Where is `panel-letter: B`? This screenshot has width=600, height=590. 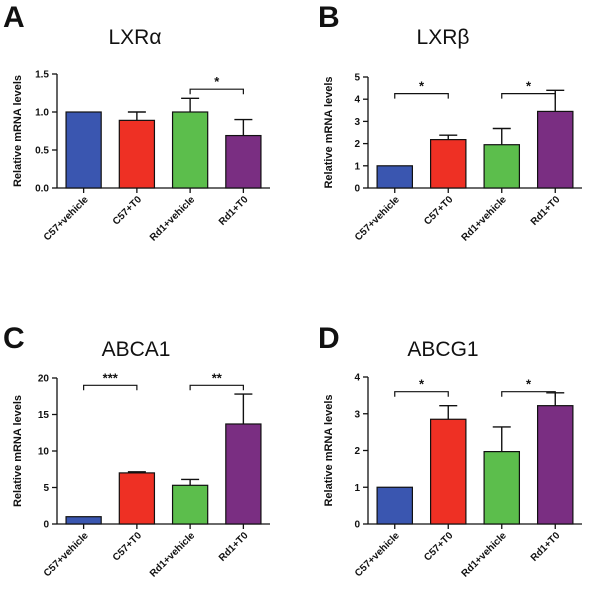 panel-letter: B is located at coordinates (329, 17).